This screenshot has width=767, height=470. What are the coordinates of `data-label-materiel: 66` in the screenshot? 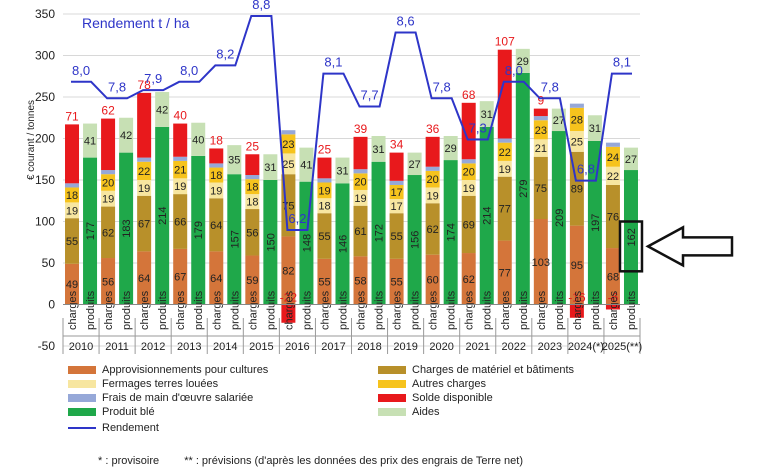 It's located at (180, 223).